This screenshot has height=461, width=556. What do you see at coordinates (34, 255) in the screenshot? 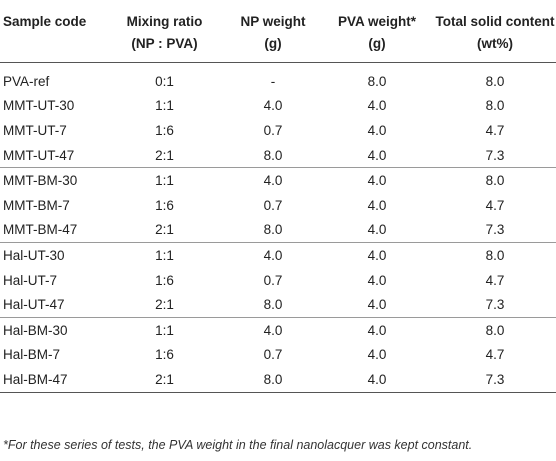
I see `cell-sample-code: Hal-UT-30` at bounding box center [34, 255].